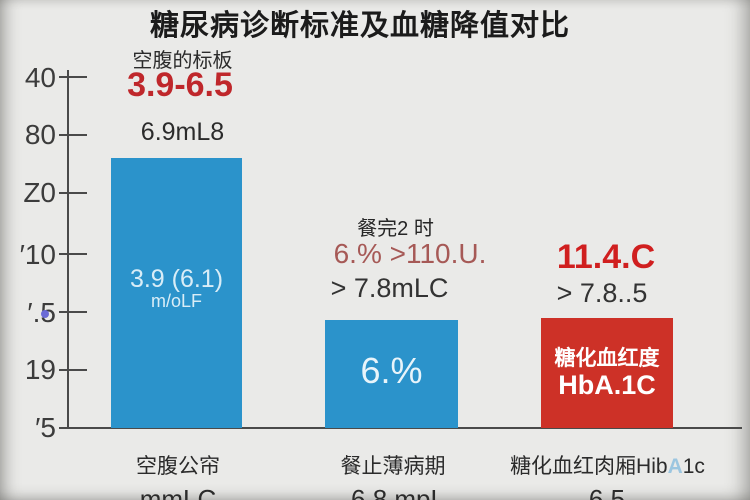 This screenshot has width=750, height=500. What do you see at coordinates (389, 288) in the screenshot?
I see `bar2-unit-value: > 7.8mLC` at bounding box center [389, 288].